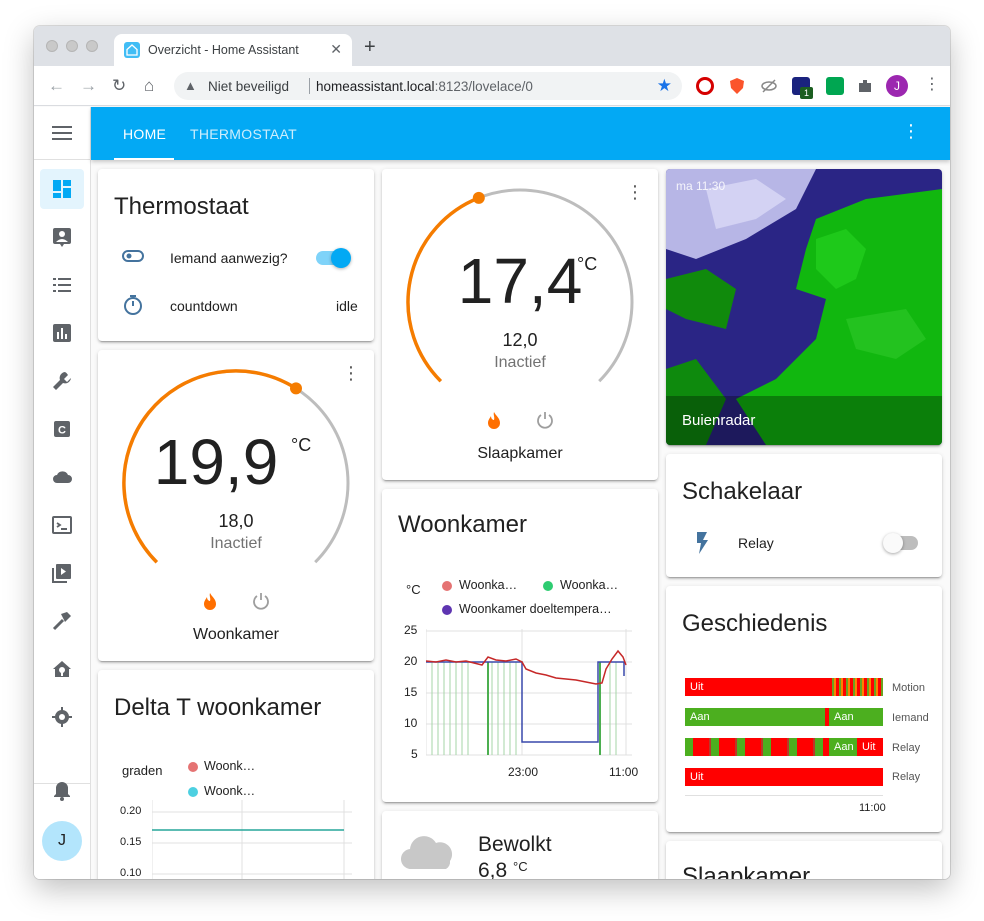  I want to click on y-axis-unit: °C, so click(413, 589).